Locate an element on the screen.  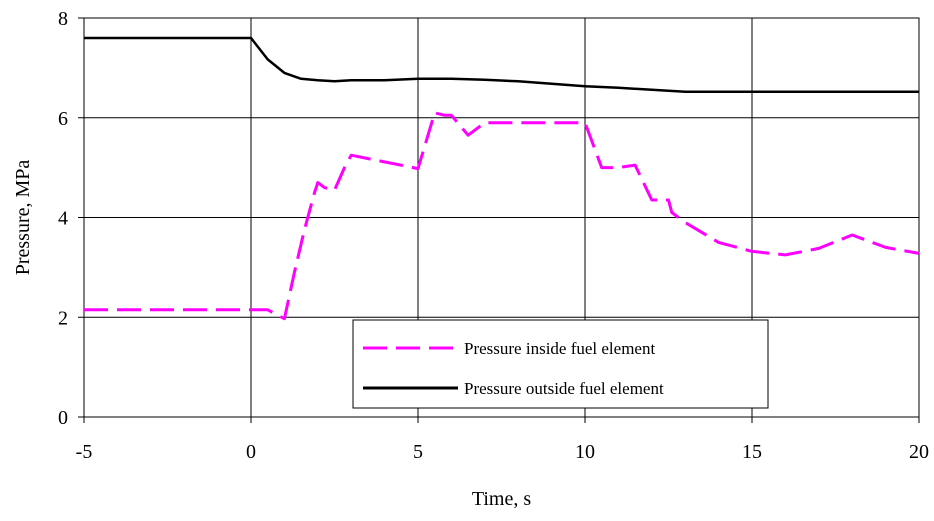
legend-label-outside: Pressure outside fuel element is located at coordinates (564, 388).